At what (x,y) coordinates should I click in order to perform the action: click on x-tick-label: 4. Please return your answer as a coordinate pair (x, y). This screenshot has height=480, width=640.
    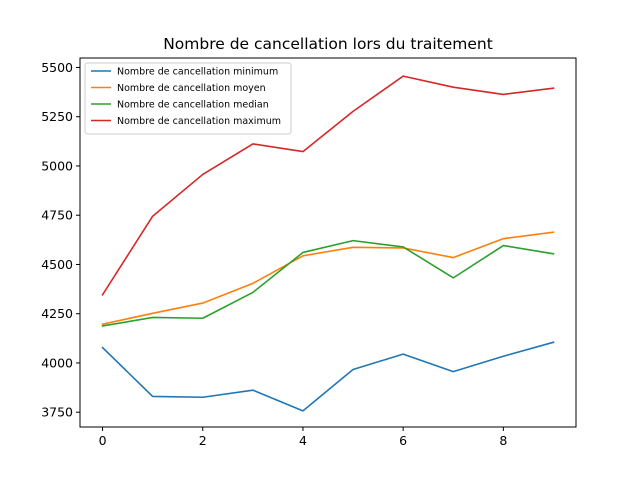
    Looking at the image, I should click on (303, 440).